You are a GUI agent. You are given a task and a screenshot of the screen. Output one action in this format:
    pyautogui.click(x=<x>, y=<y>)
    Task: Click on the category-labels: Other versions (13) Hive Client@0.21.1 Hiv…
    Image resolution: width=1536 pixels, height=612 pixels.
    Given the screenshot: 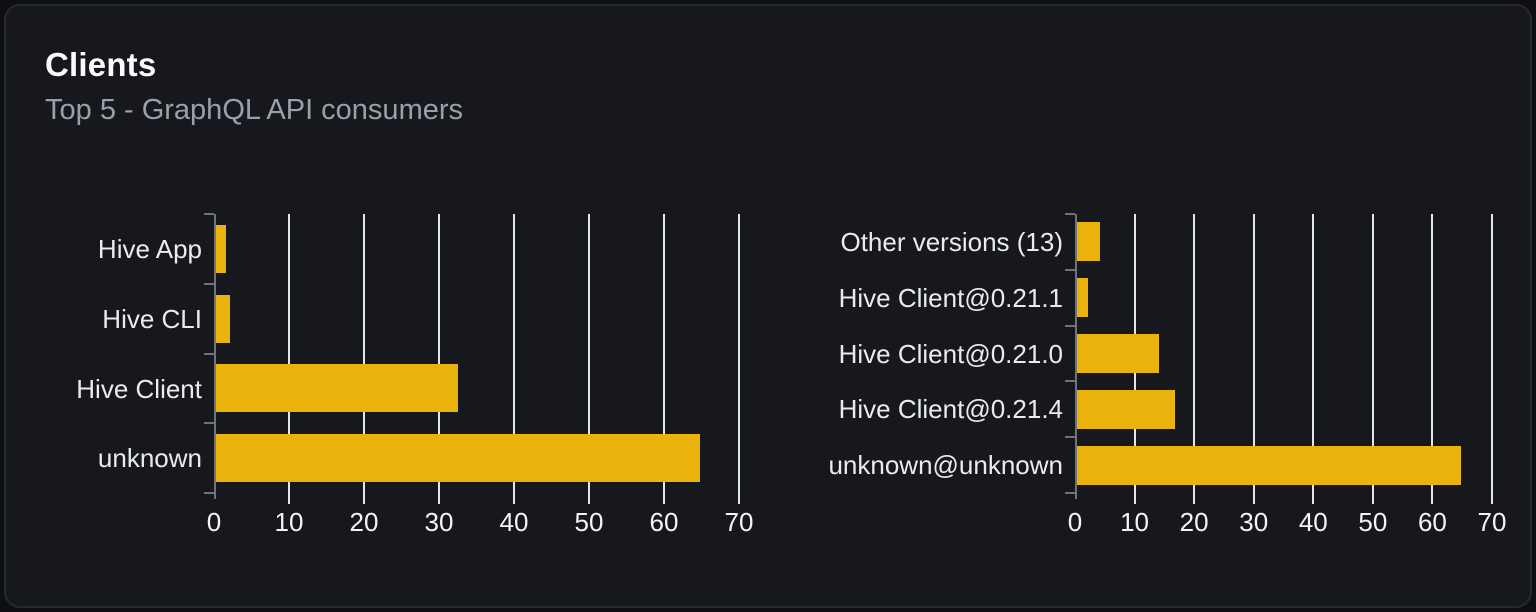 What is the action you would take?
    pyautogui.click(x=937, y=353)
    